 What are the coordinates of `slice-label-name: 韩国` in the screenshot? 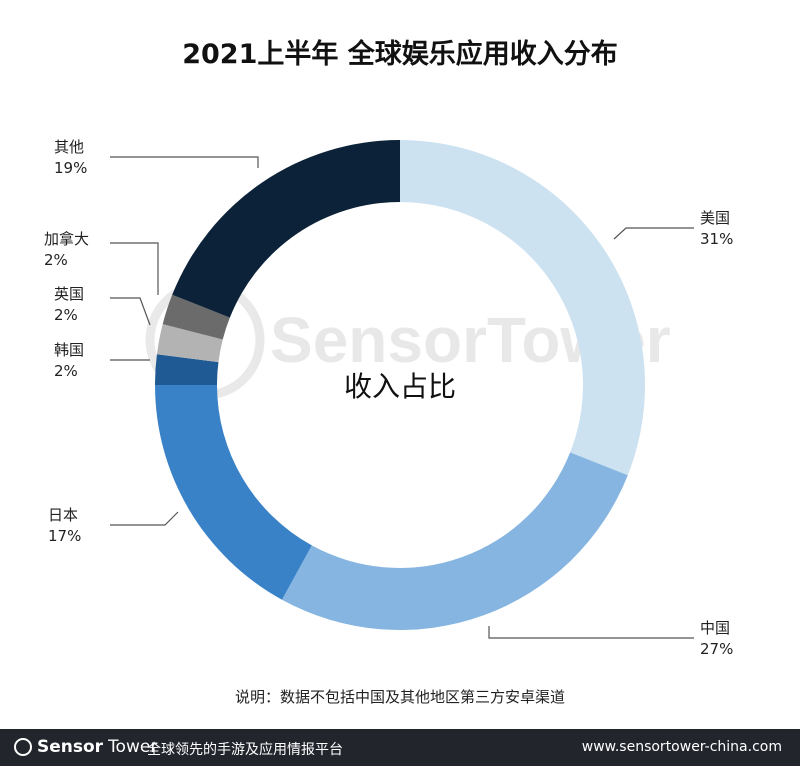 It's located at (69, 350).